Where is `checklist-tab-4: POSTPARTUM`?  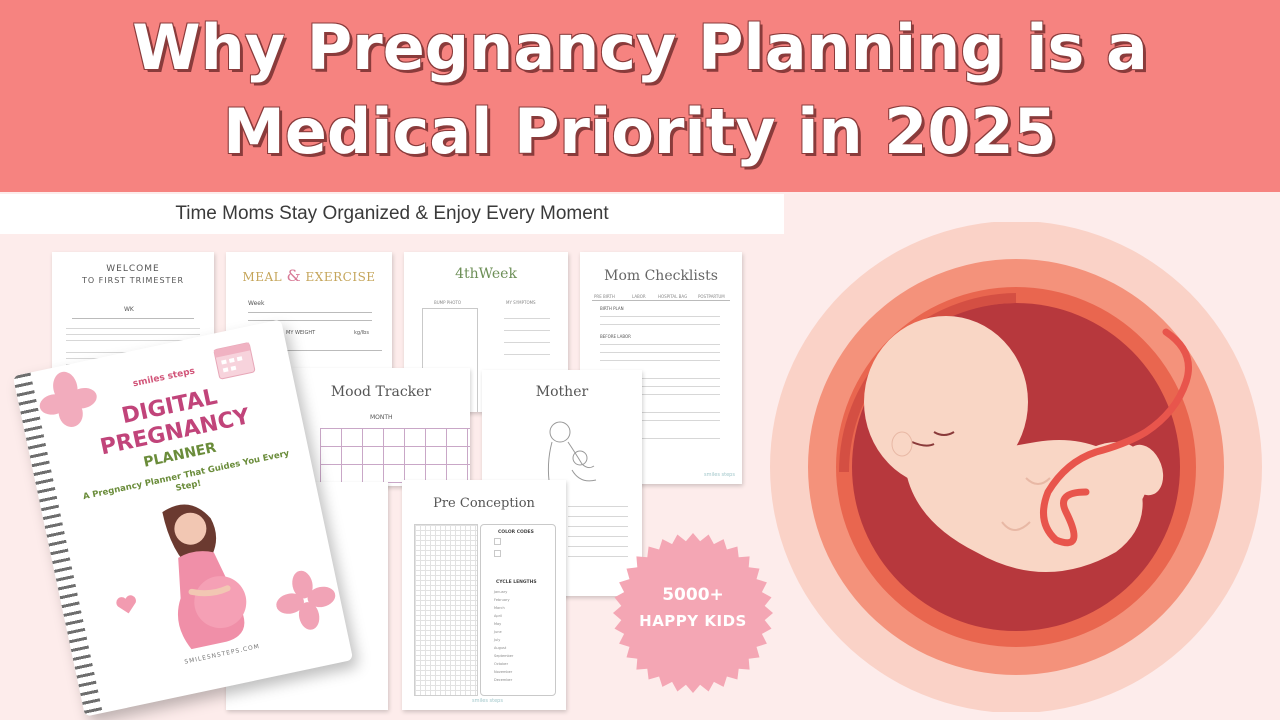
checklist-tab-4: POSTPARTUM is located at coordinates (711, 296).